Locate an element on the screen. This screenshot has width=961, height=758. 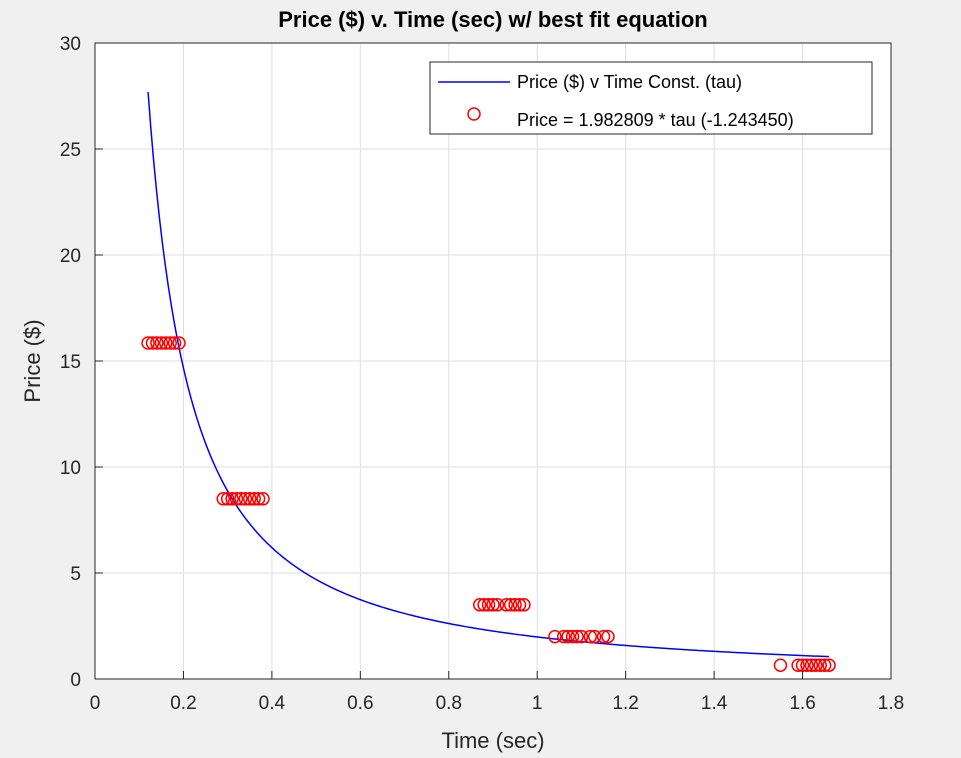
legend-label-points: Price = 1.982809 * tau (-1.243450) is located at coordinates (655, 120).